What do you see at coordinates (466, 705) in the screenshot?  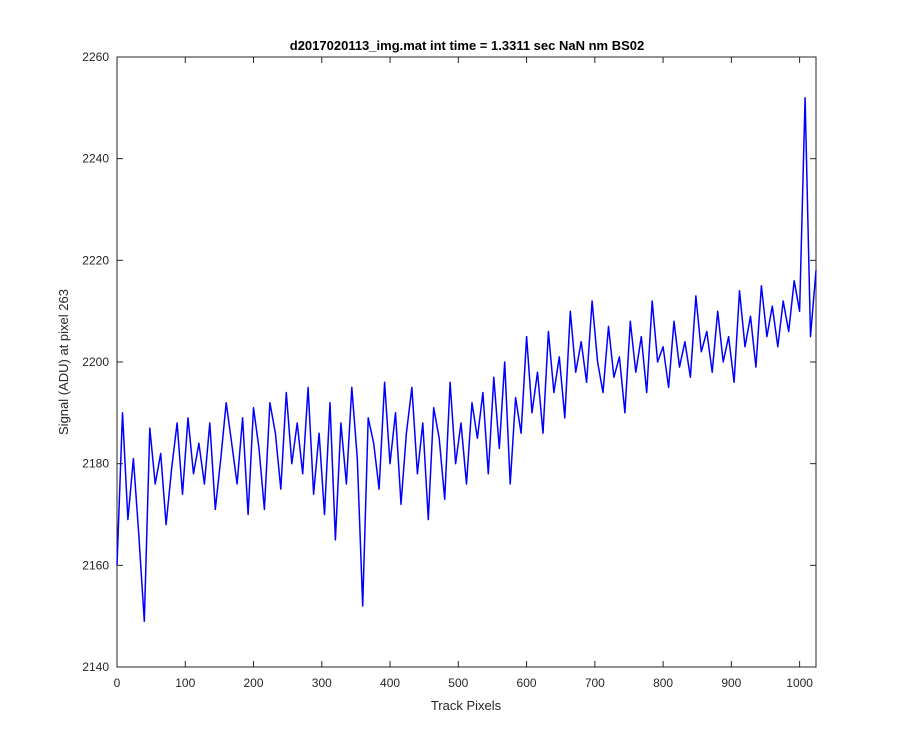 I see `x-axis-label: Track Pixels` at bounding box center [466, 705].